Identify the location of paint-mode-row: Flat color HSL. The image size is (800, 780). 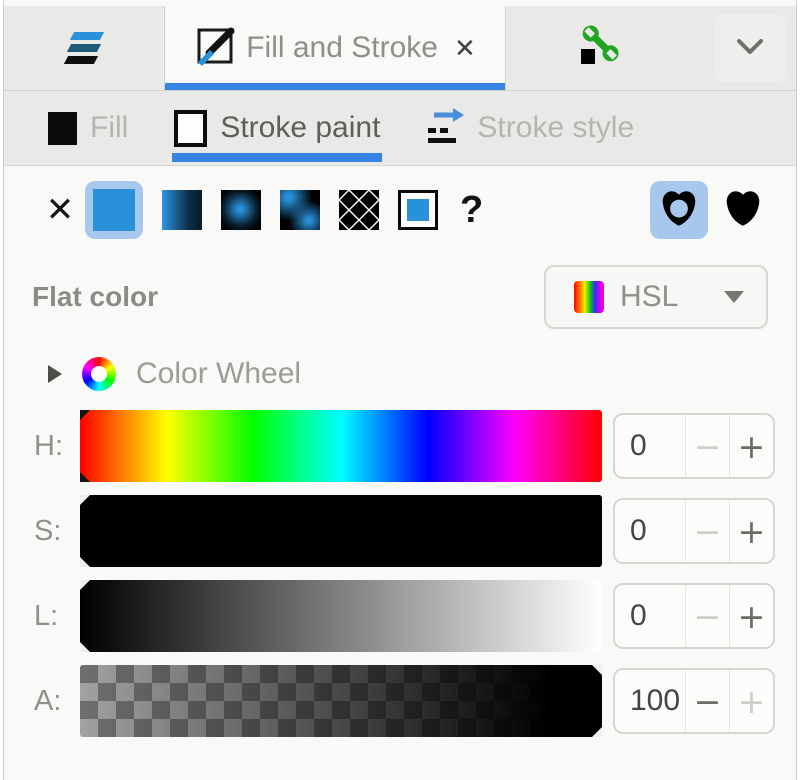
(400, 297).